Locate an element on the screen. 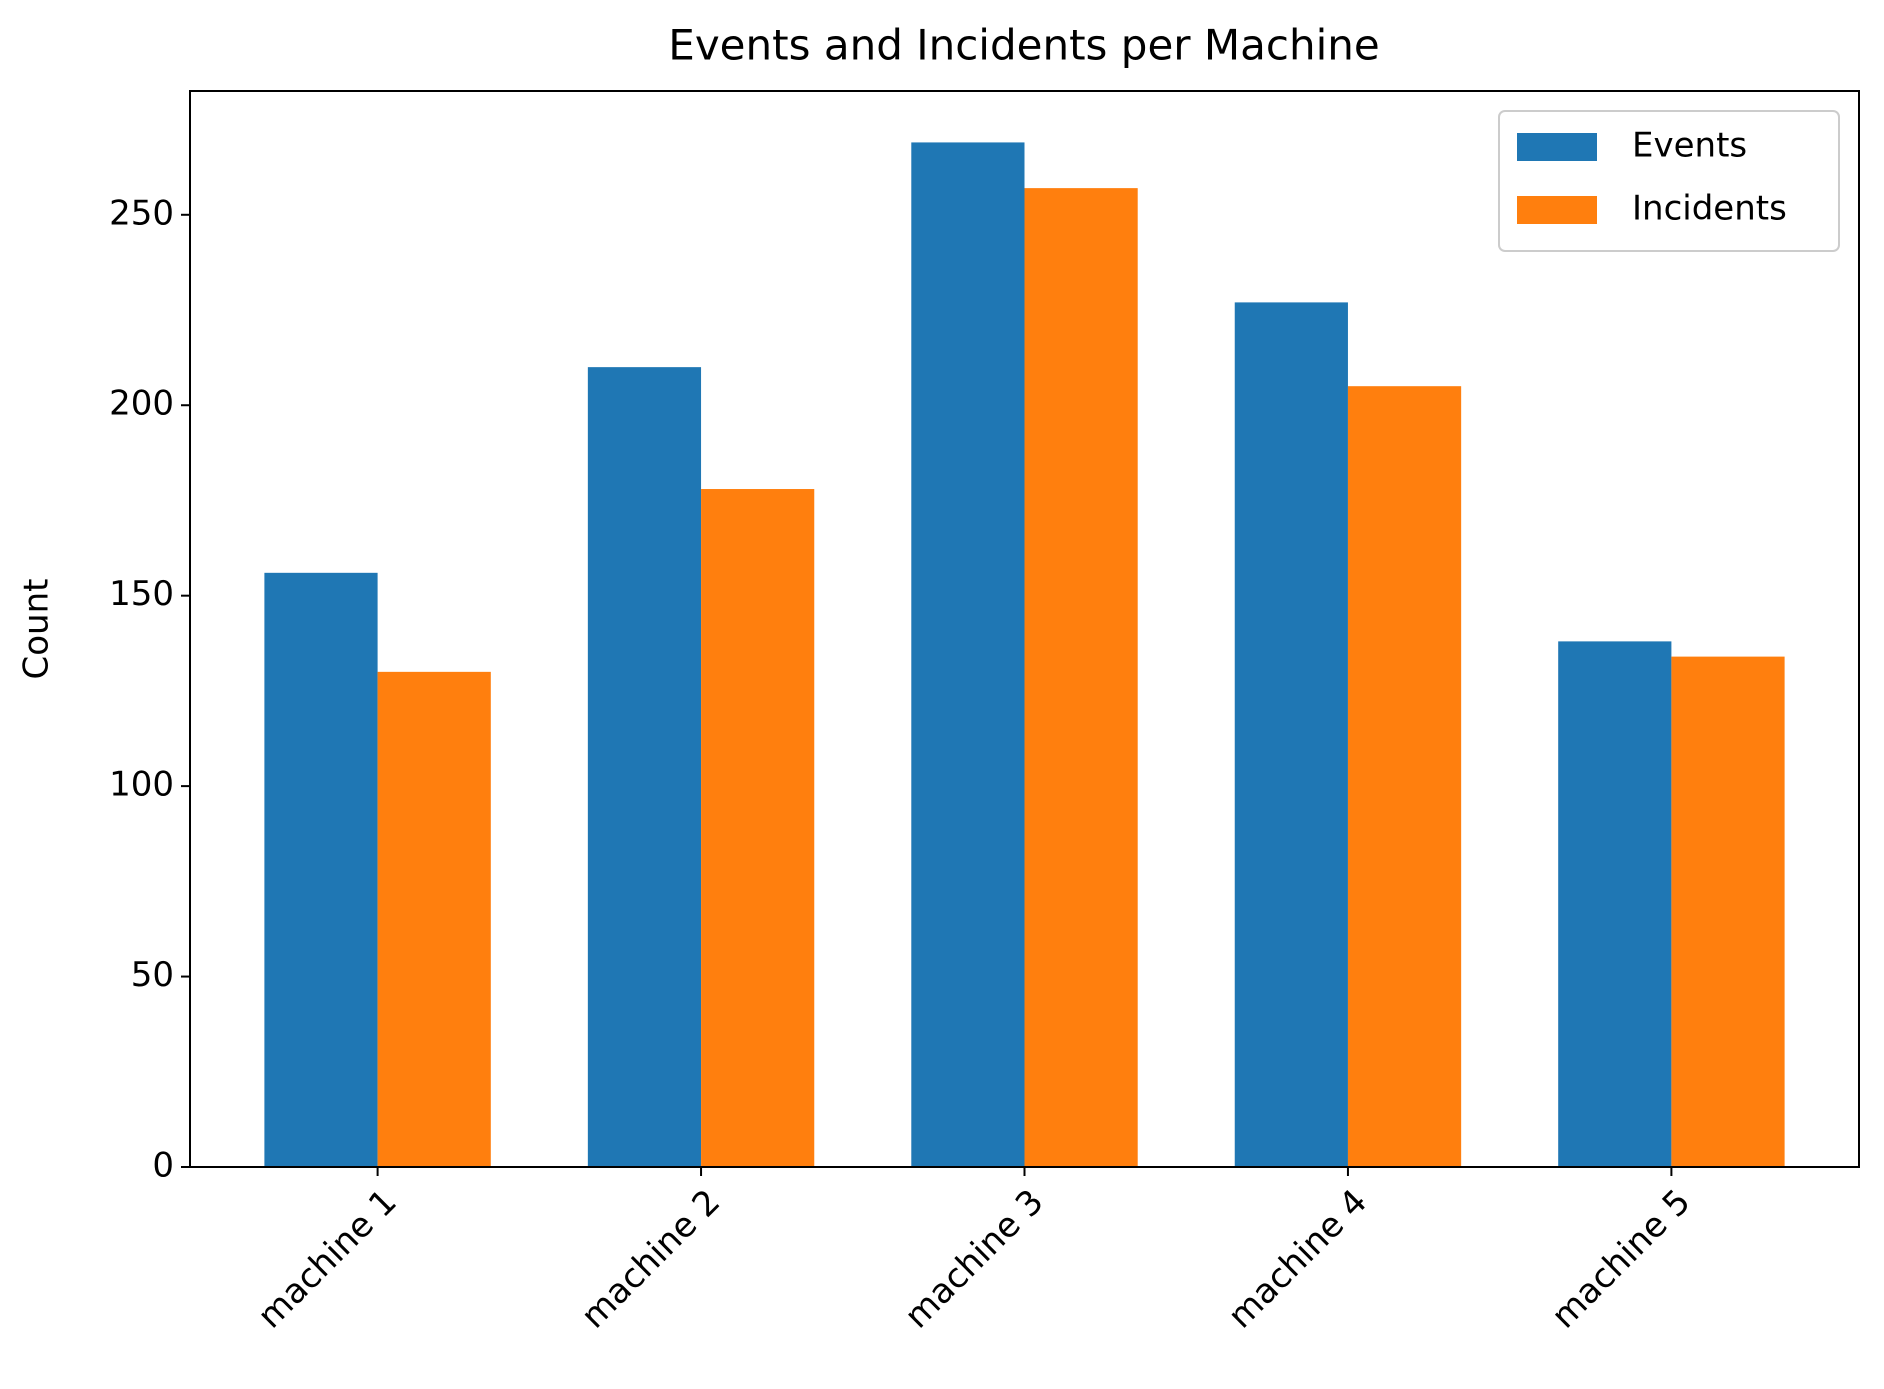 The height and width of the screenshot is (1389, 1884). y-tick-label: 250 is located at coordinates (141, 213).